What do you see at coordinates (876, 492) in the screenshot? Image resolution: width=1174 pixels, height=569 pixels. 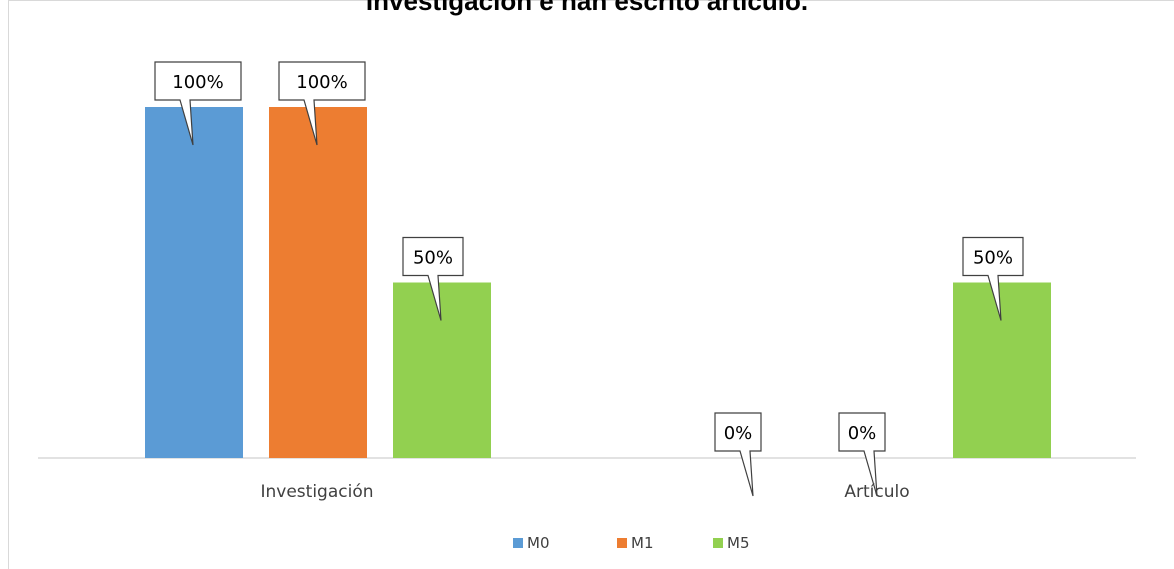 I see `x-tick-label: Artículo` at bounding box center [876, 492].